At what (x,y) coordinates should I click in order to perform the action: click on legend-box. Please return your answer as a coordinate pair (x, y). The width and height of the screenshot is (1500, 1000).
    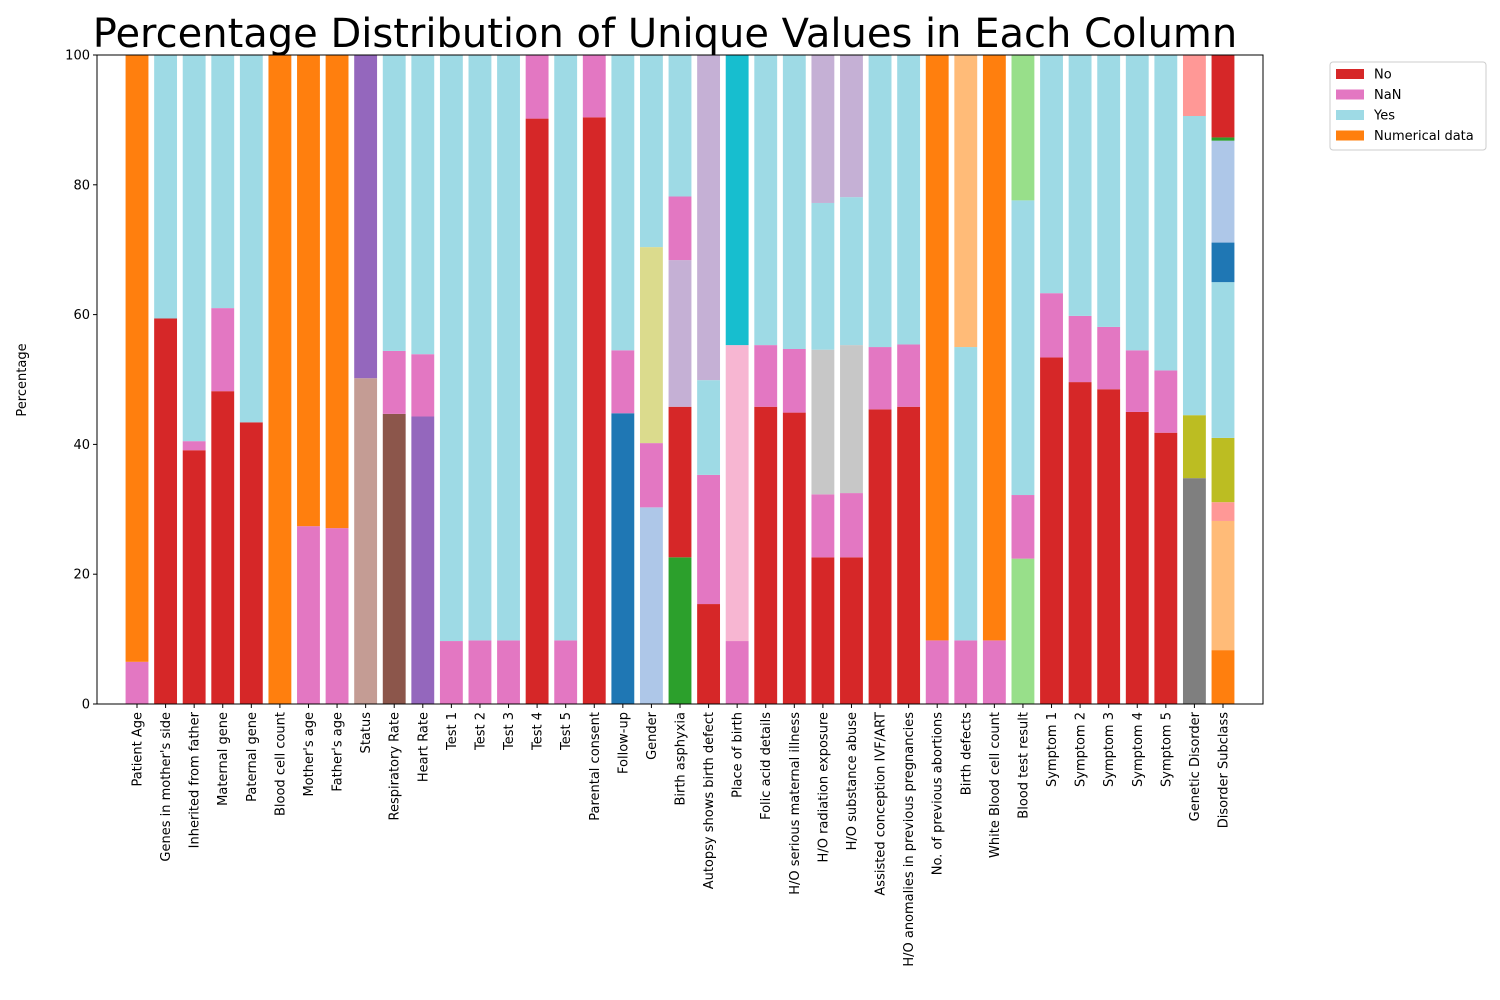
    Looking at the image, I should click on (1408, 106).